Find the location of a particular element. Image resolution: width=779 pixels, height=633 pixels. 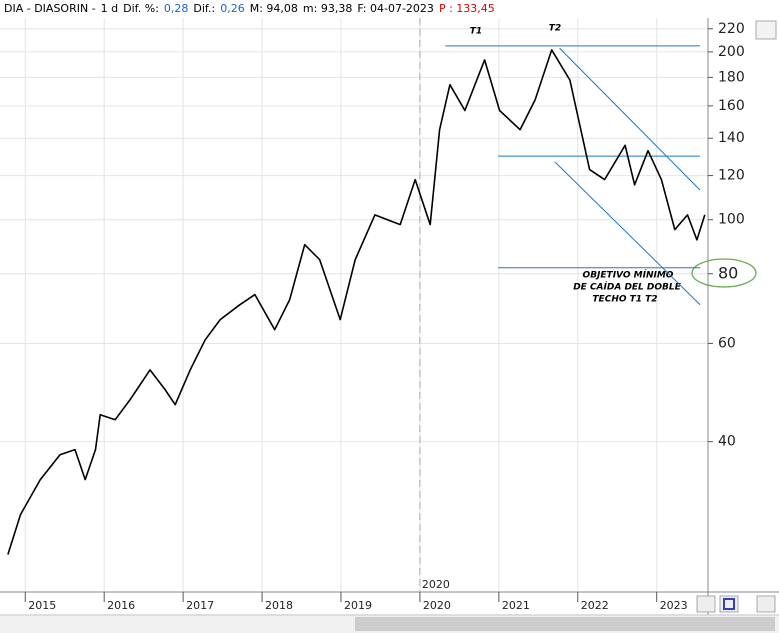

x-tick-label: 2019 is located at coordinates (358, 605).